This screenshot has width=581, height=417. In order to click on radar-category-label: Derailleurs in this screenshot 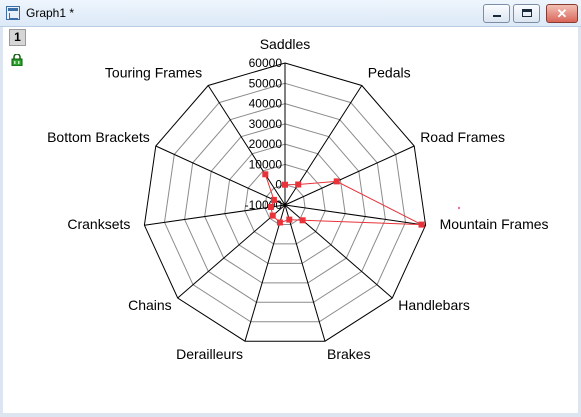, I will do `click(209, 354)`.